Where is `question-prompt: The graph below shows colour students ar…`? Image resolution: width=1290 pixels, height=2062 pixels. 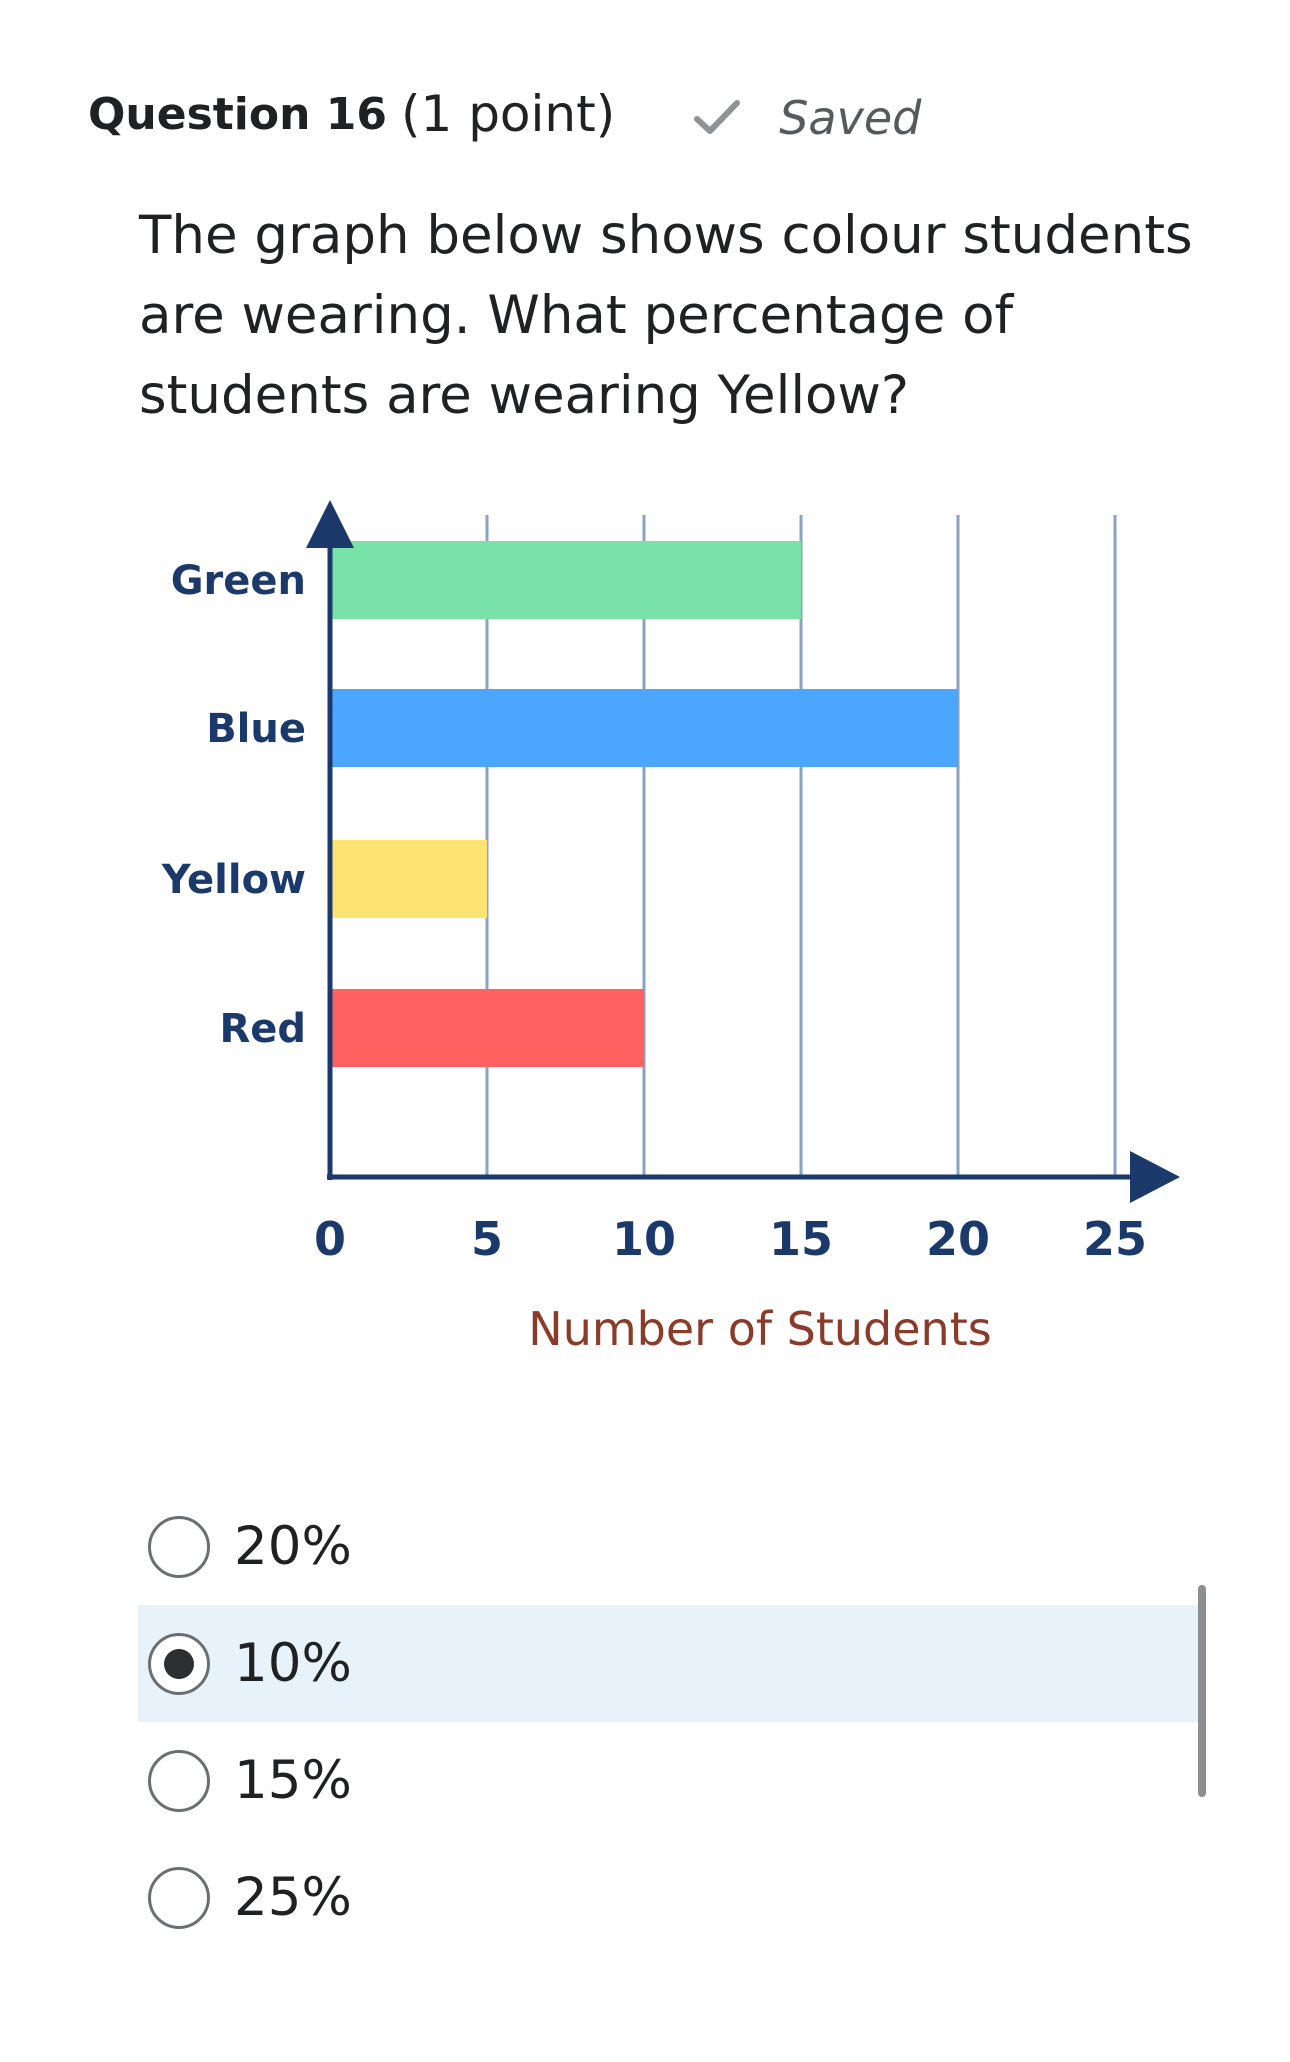 question-prompt: The graph below shows colour students ar… is located at coordinates (666, 315).